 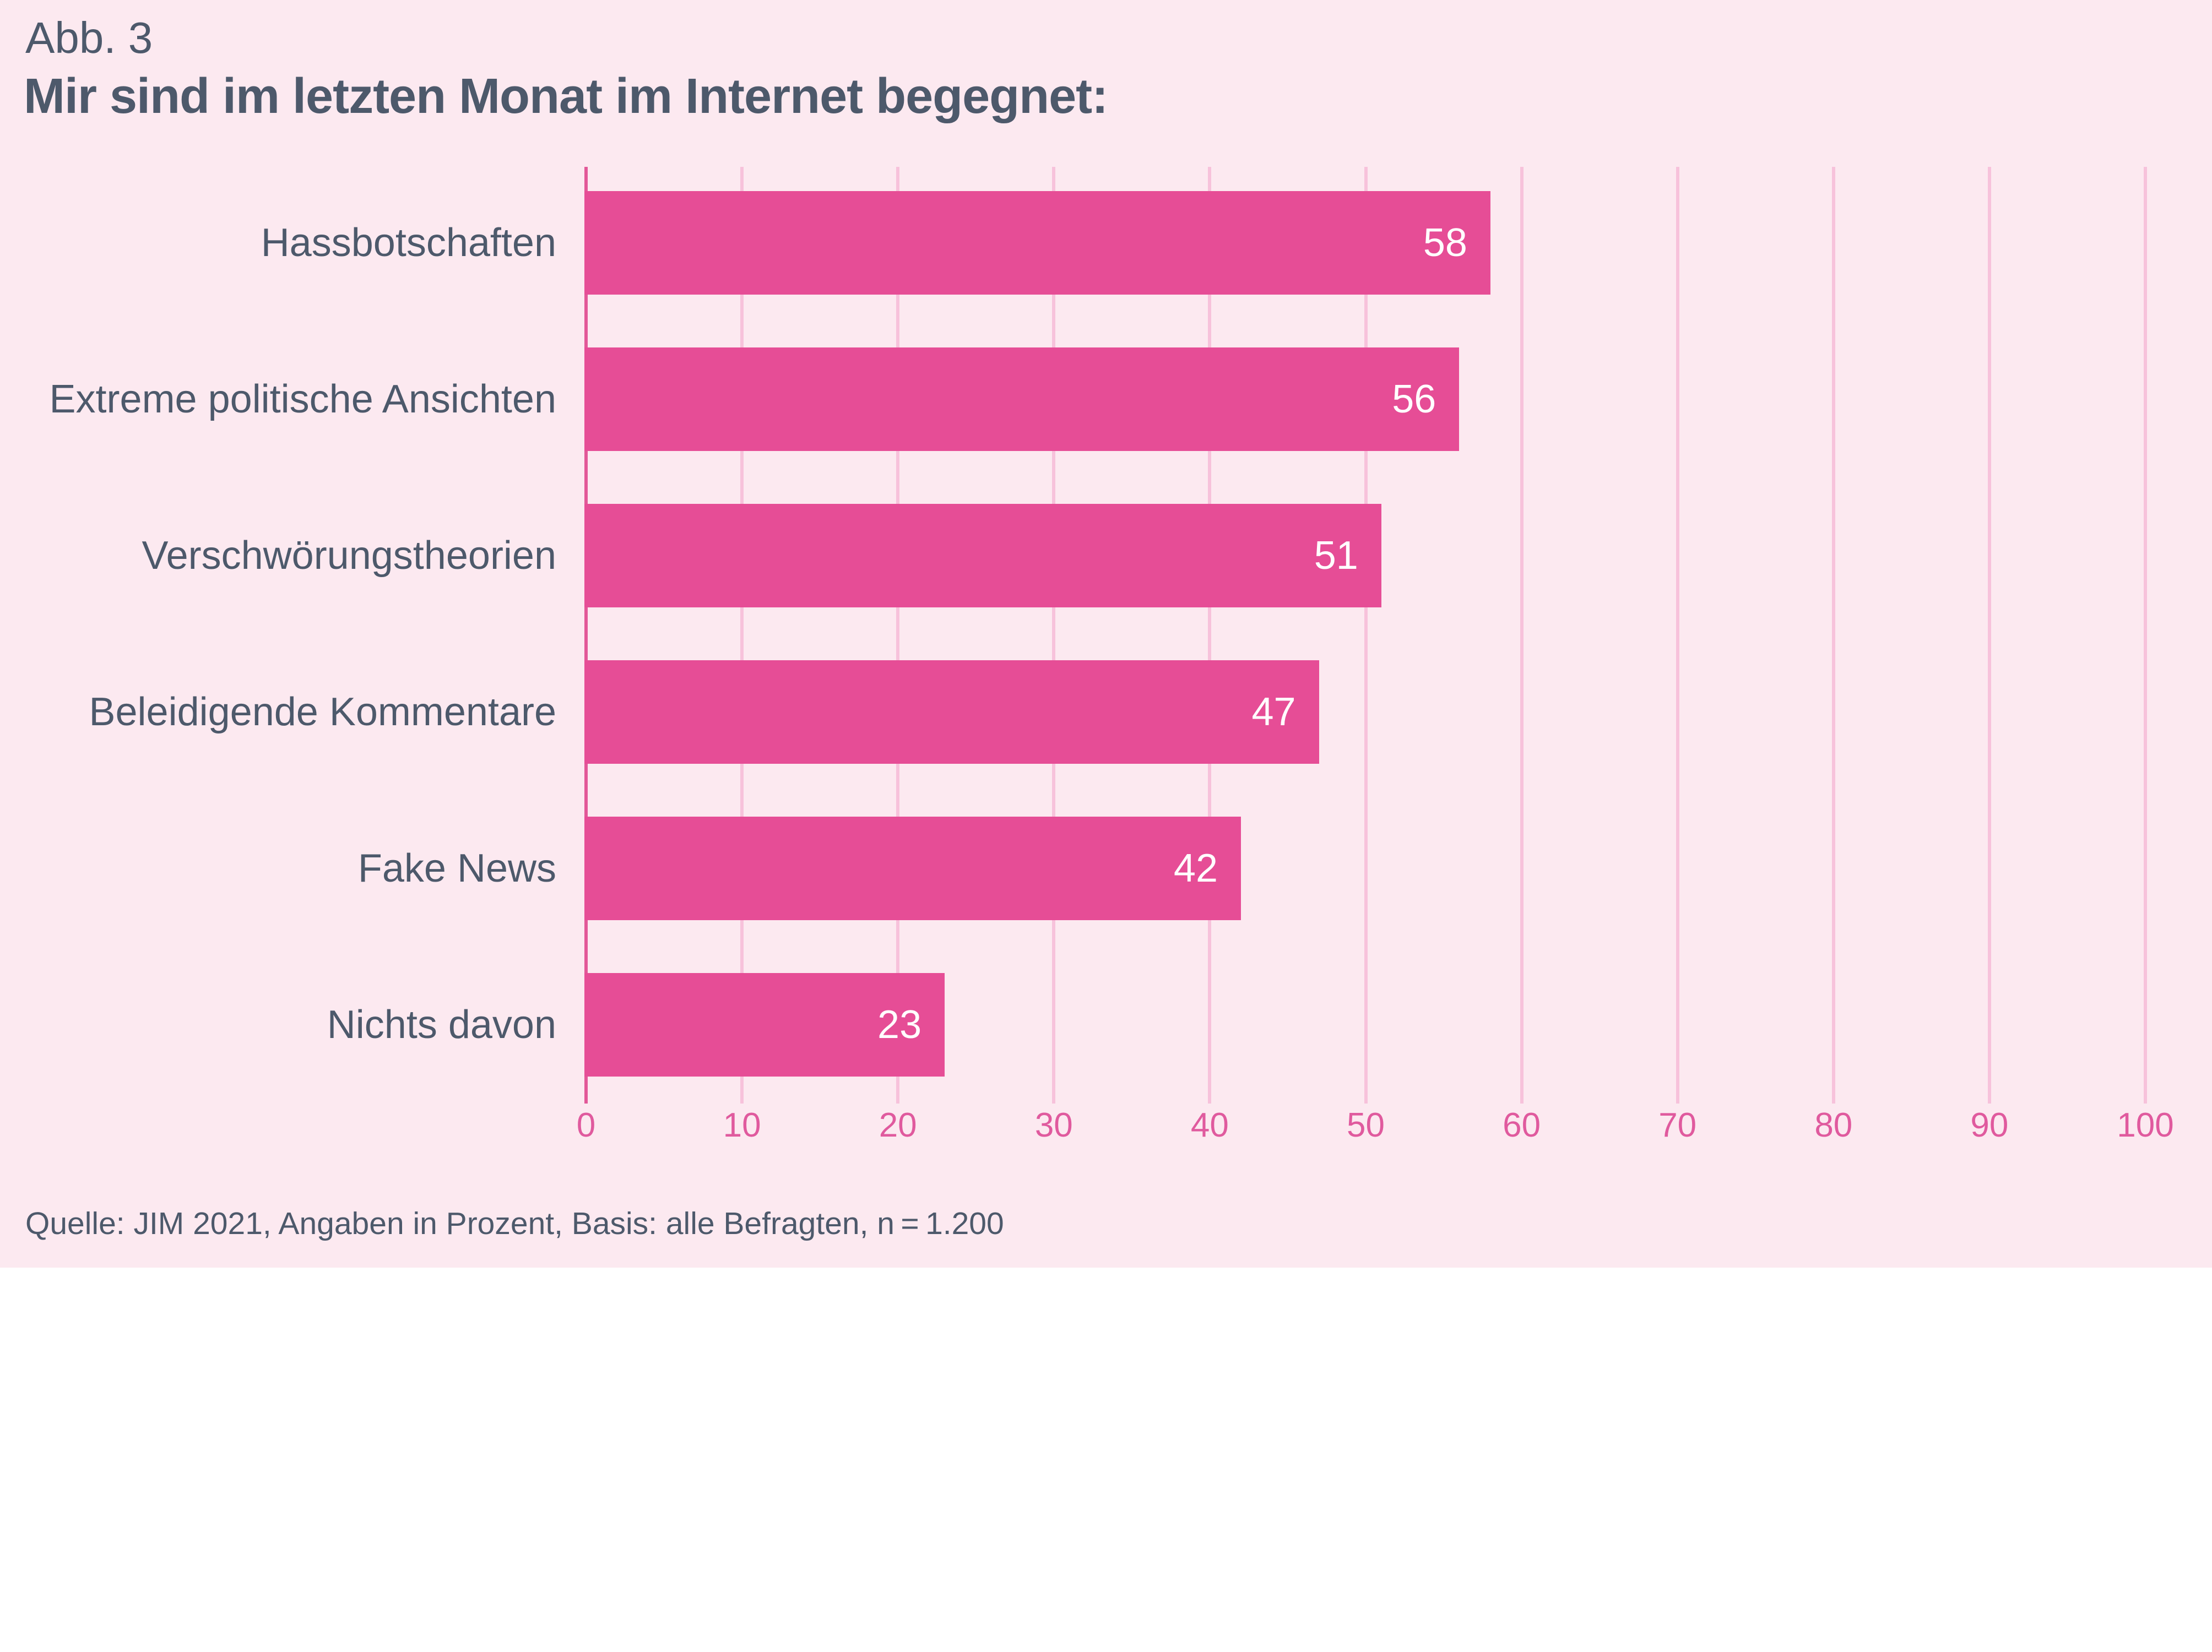 What do you see at coordinates (1833, 1125) in the screenshot?
I see `axis-tick-label: 80` at bounding box center [1833, 1125].